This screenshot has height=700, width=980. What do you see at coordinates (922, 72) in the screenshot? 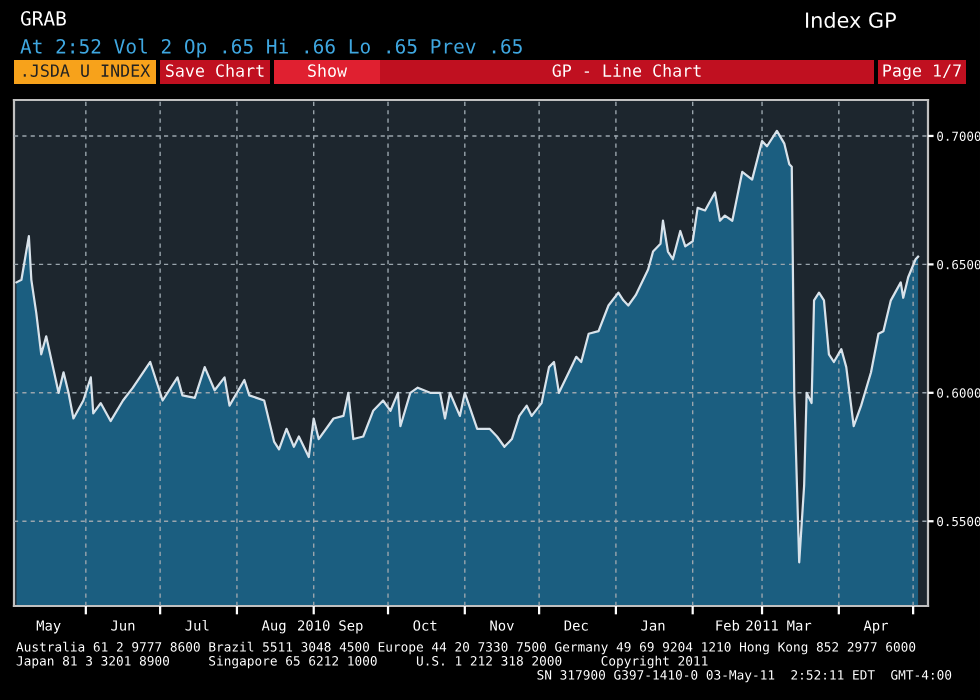
I see `text: Page 1/7` at bounding box center [922, 72].